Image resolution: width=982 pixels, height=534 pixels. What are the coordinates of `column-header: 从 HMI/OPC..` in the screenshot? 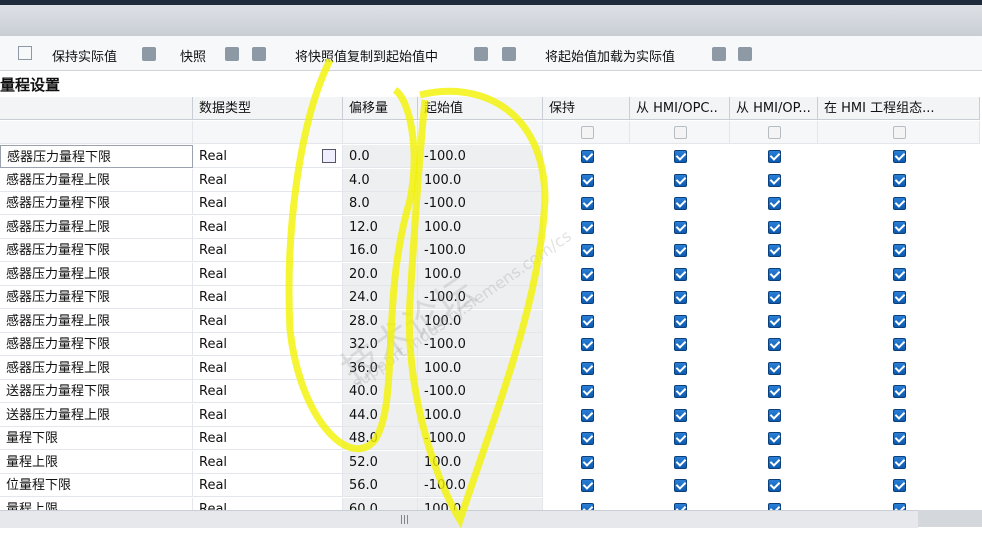 It's located at (680, 108).